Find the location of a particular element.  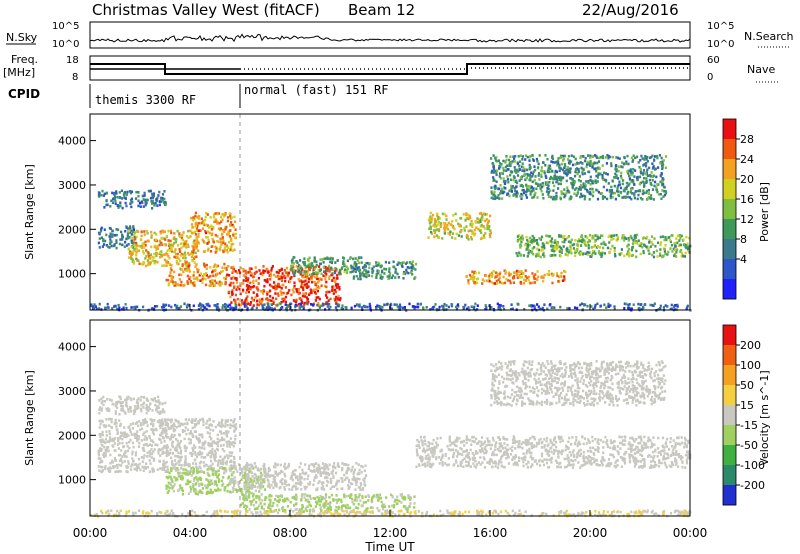

freq-trace is located at coordinates (390, 69).